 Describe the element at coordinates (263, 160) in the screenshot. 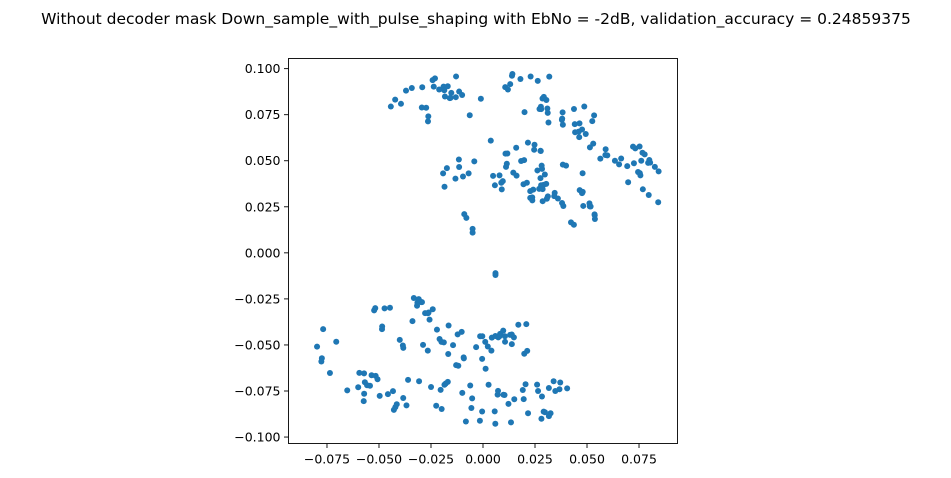

I see `y-tick-label: 0.050` at that location.